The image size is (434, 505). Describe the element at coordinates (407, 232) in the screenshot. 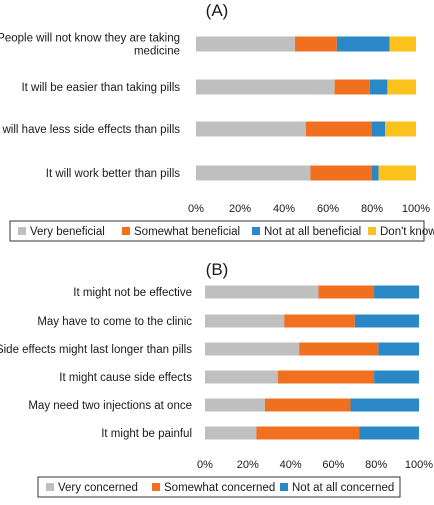

I see `chart-a-legend-label-3: Don't know` at that location.